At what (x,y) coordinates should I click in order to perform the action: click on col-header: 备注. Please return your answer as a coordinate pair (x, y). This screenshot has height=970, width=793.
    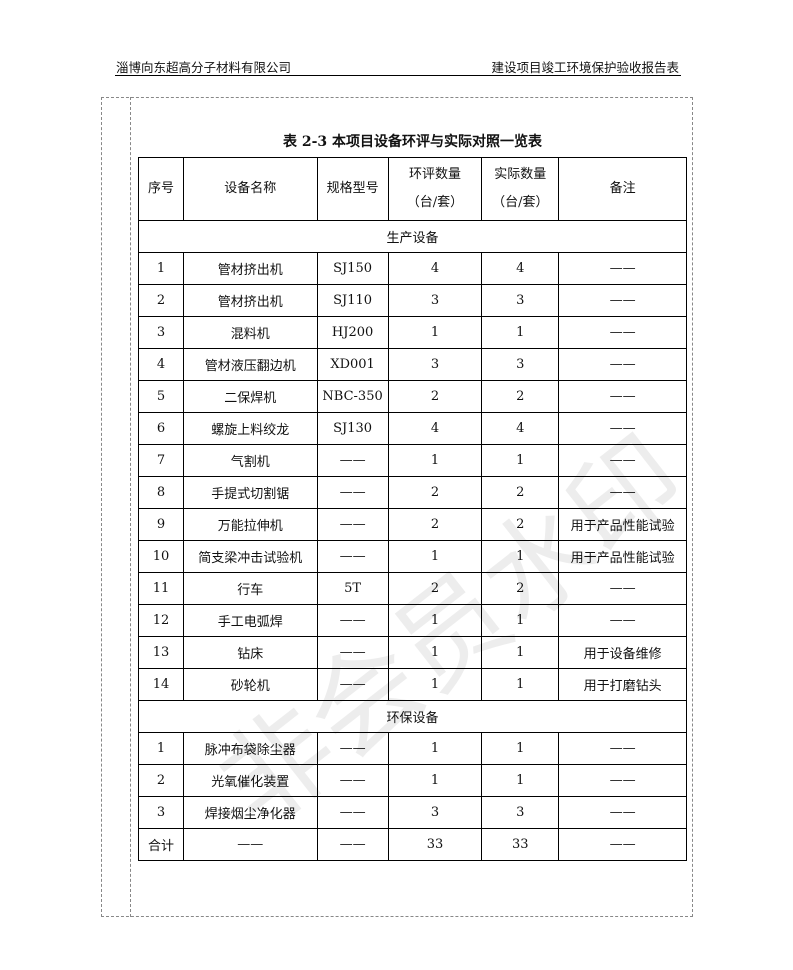
    Looking at the image, I should click on (622, 189).